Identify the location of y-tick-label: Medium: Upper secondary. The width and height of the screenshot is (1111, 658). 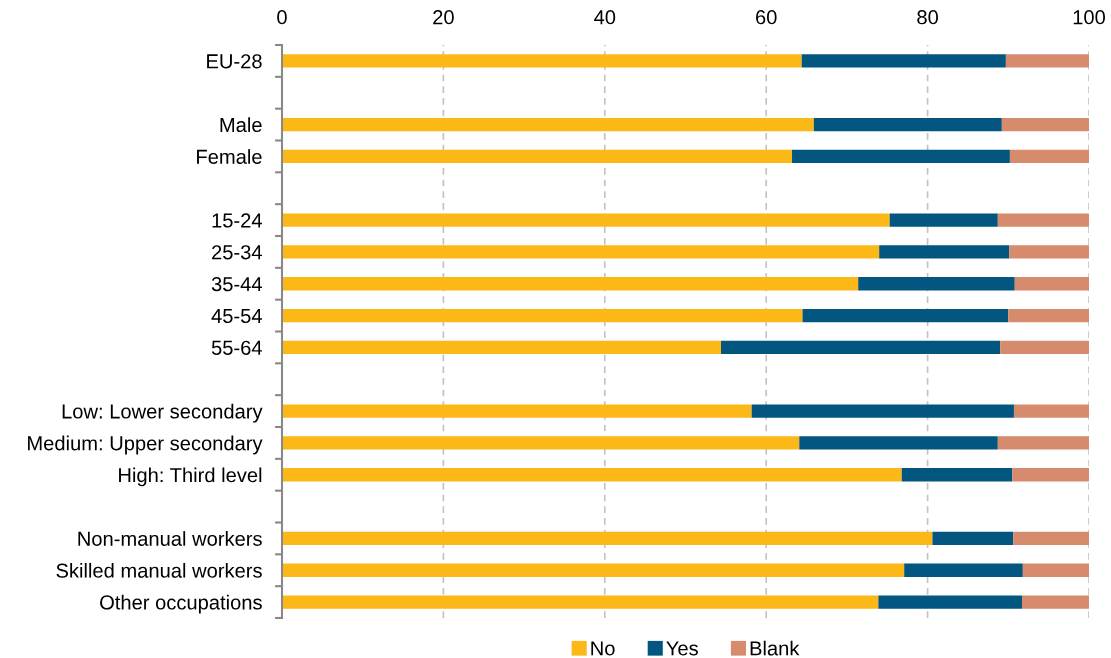
(145, 445).